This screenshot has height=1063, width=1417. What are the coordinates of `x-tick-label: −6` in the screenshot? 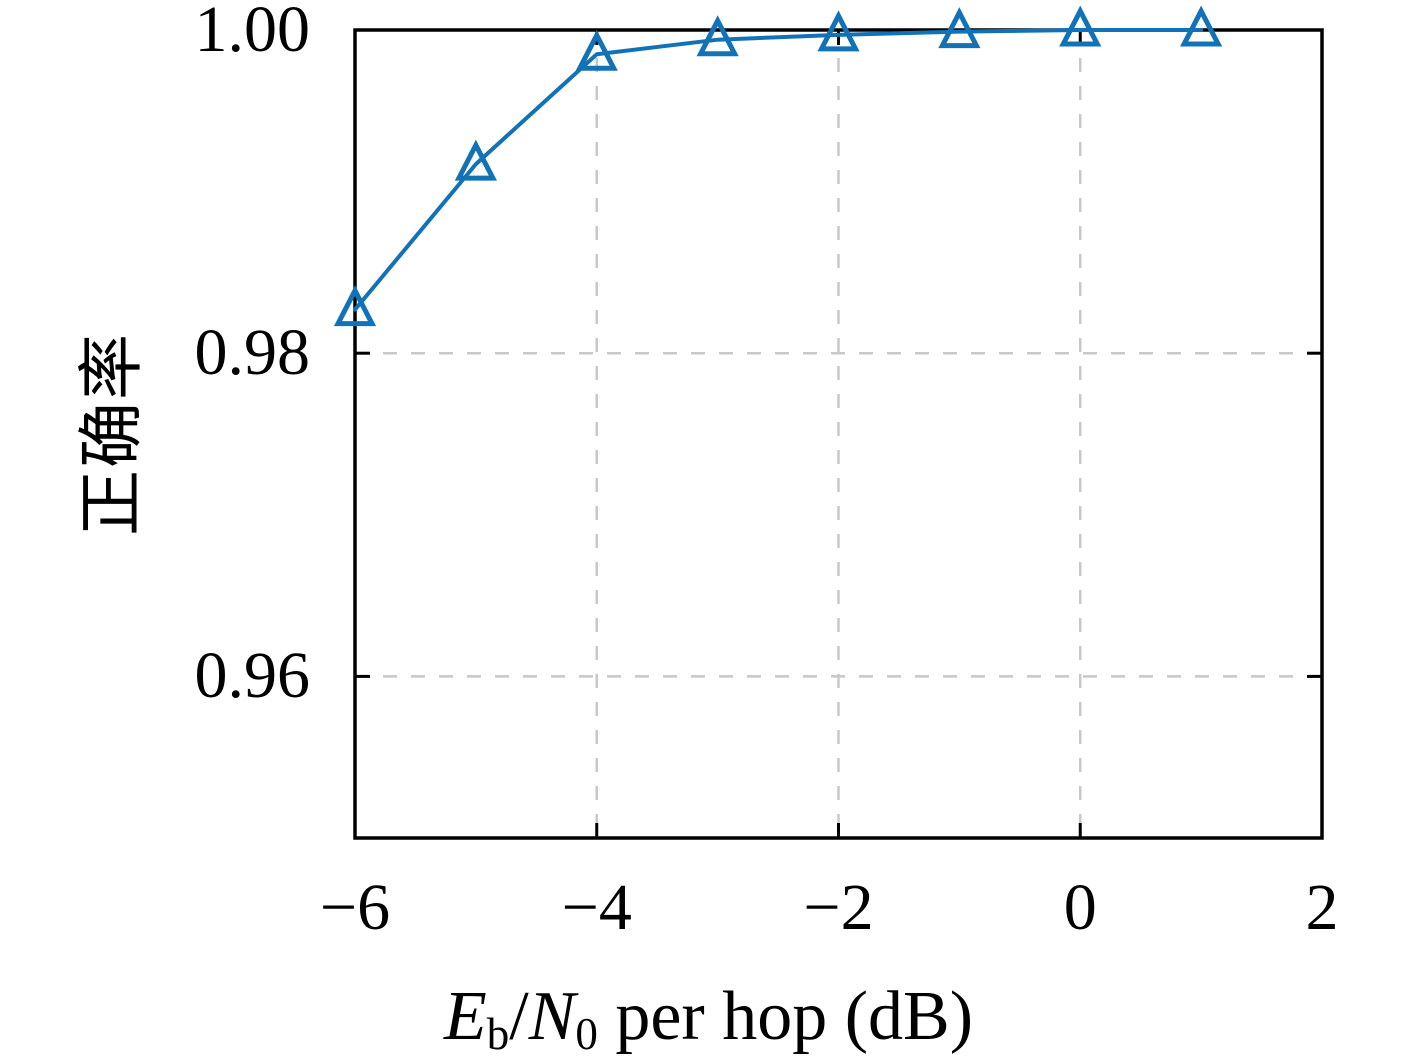 It's located at (355, 907).